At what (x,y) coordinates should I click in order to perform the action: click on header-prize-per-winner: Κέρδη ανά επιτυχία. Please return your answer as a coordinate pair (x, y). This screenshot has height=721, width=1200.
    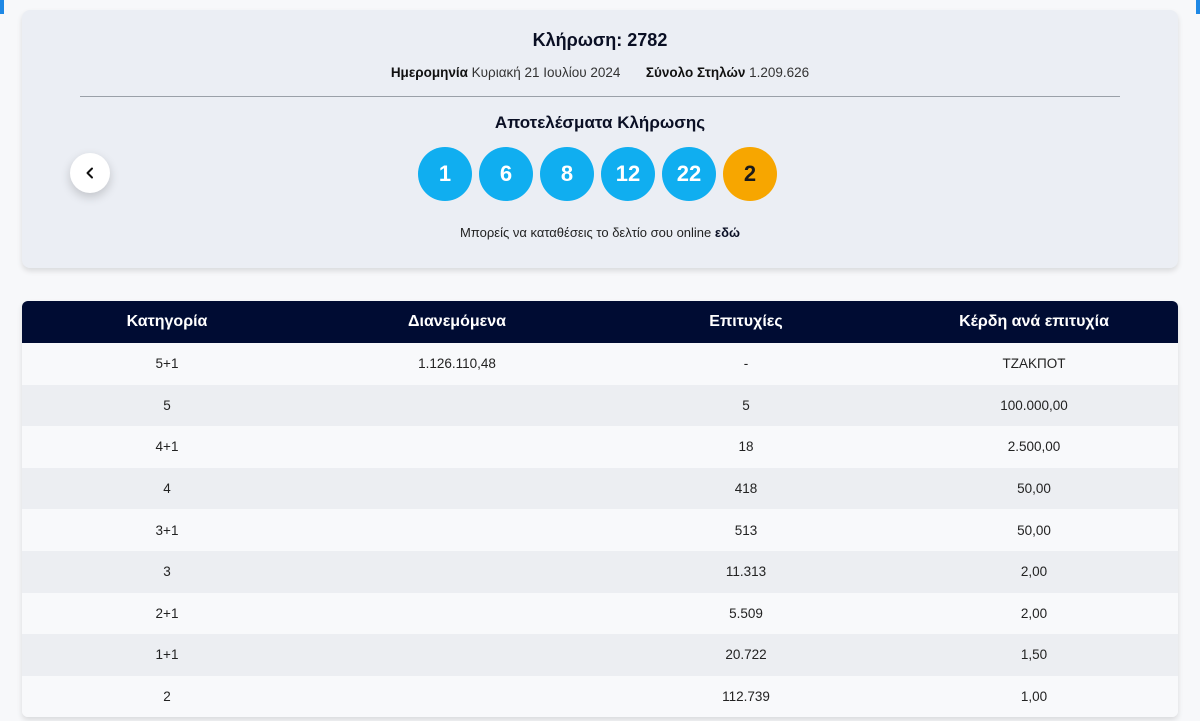
    Looking at the image, I should click on (1034, 321).